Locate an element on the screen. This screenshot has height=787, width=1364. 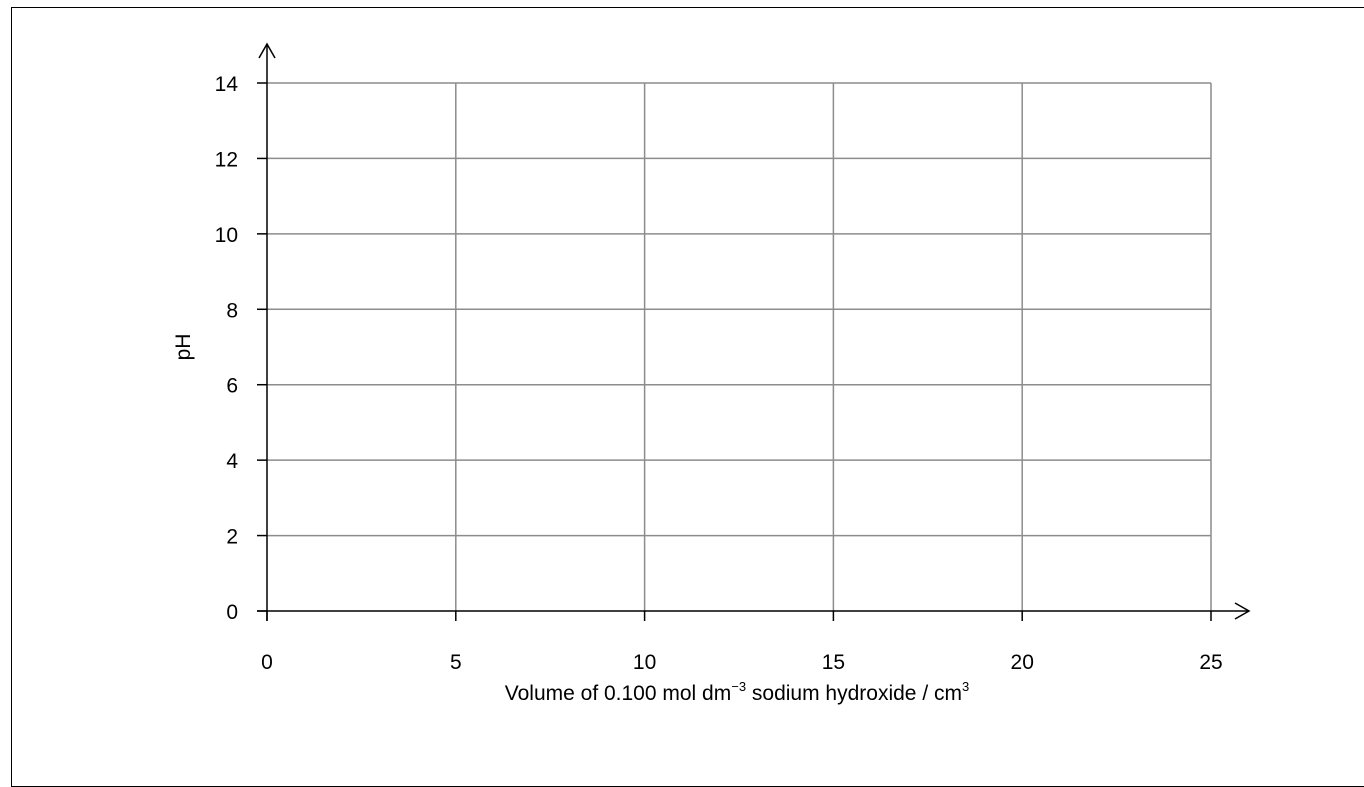
x-axis-label-sup2: 3 is located at coordinates (965, 686).